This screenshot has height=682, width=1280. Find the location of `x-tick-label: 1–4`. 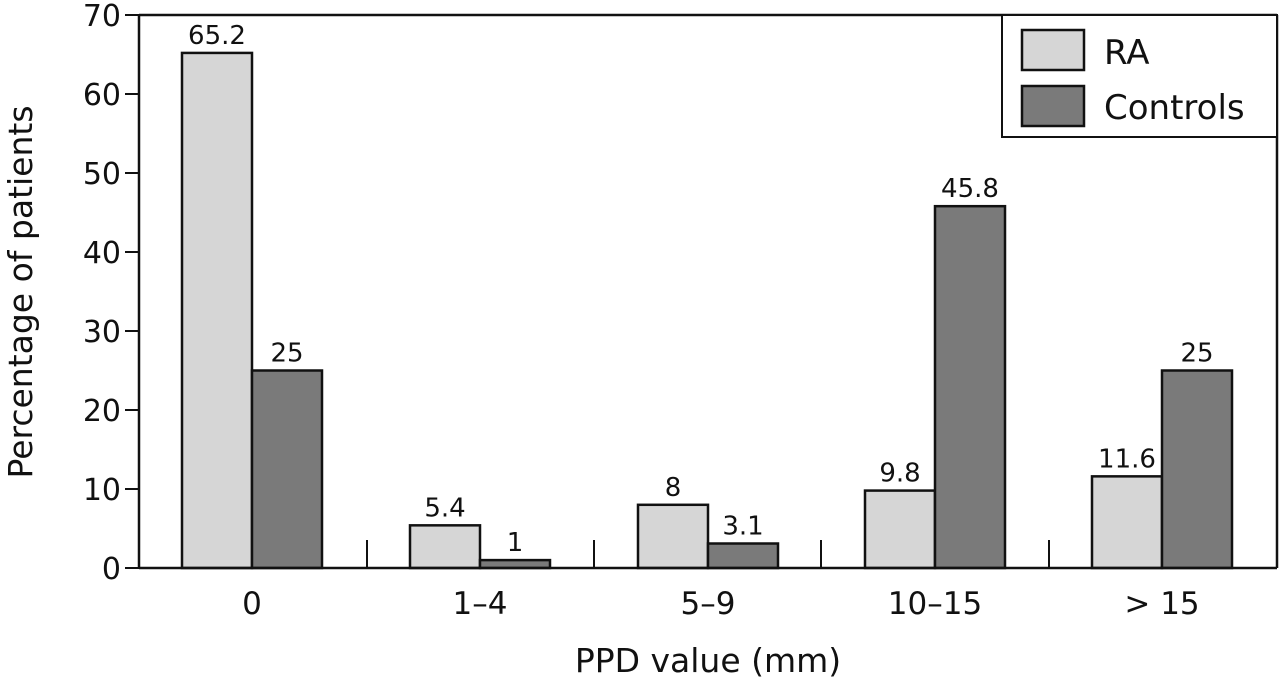

x-tick-label: 1–4 is located at coordinates (480, 604).